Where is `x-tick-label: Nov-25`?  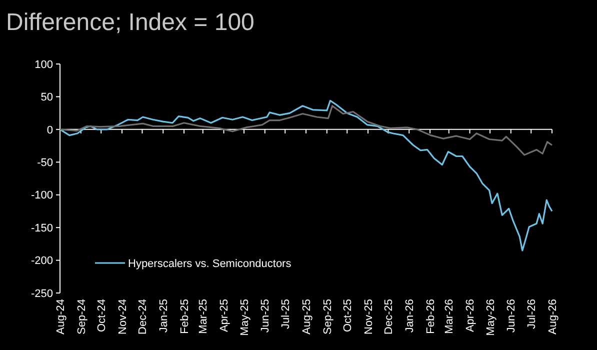 x-tick-label: Nov-25 is located at coordinates (368, 316).